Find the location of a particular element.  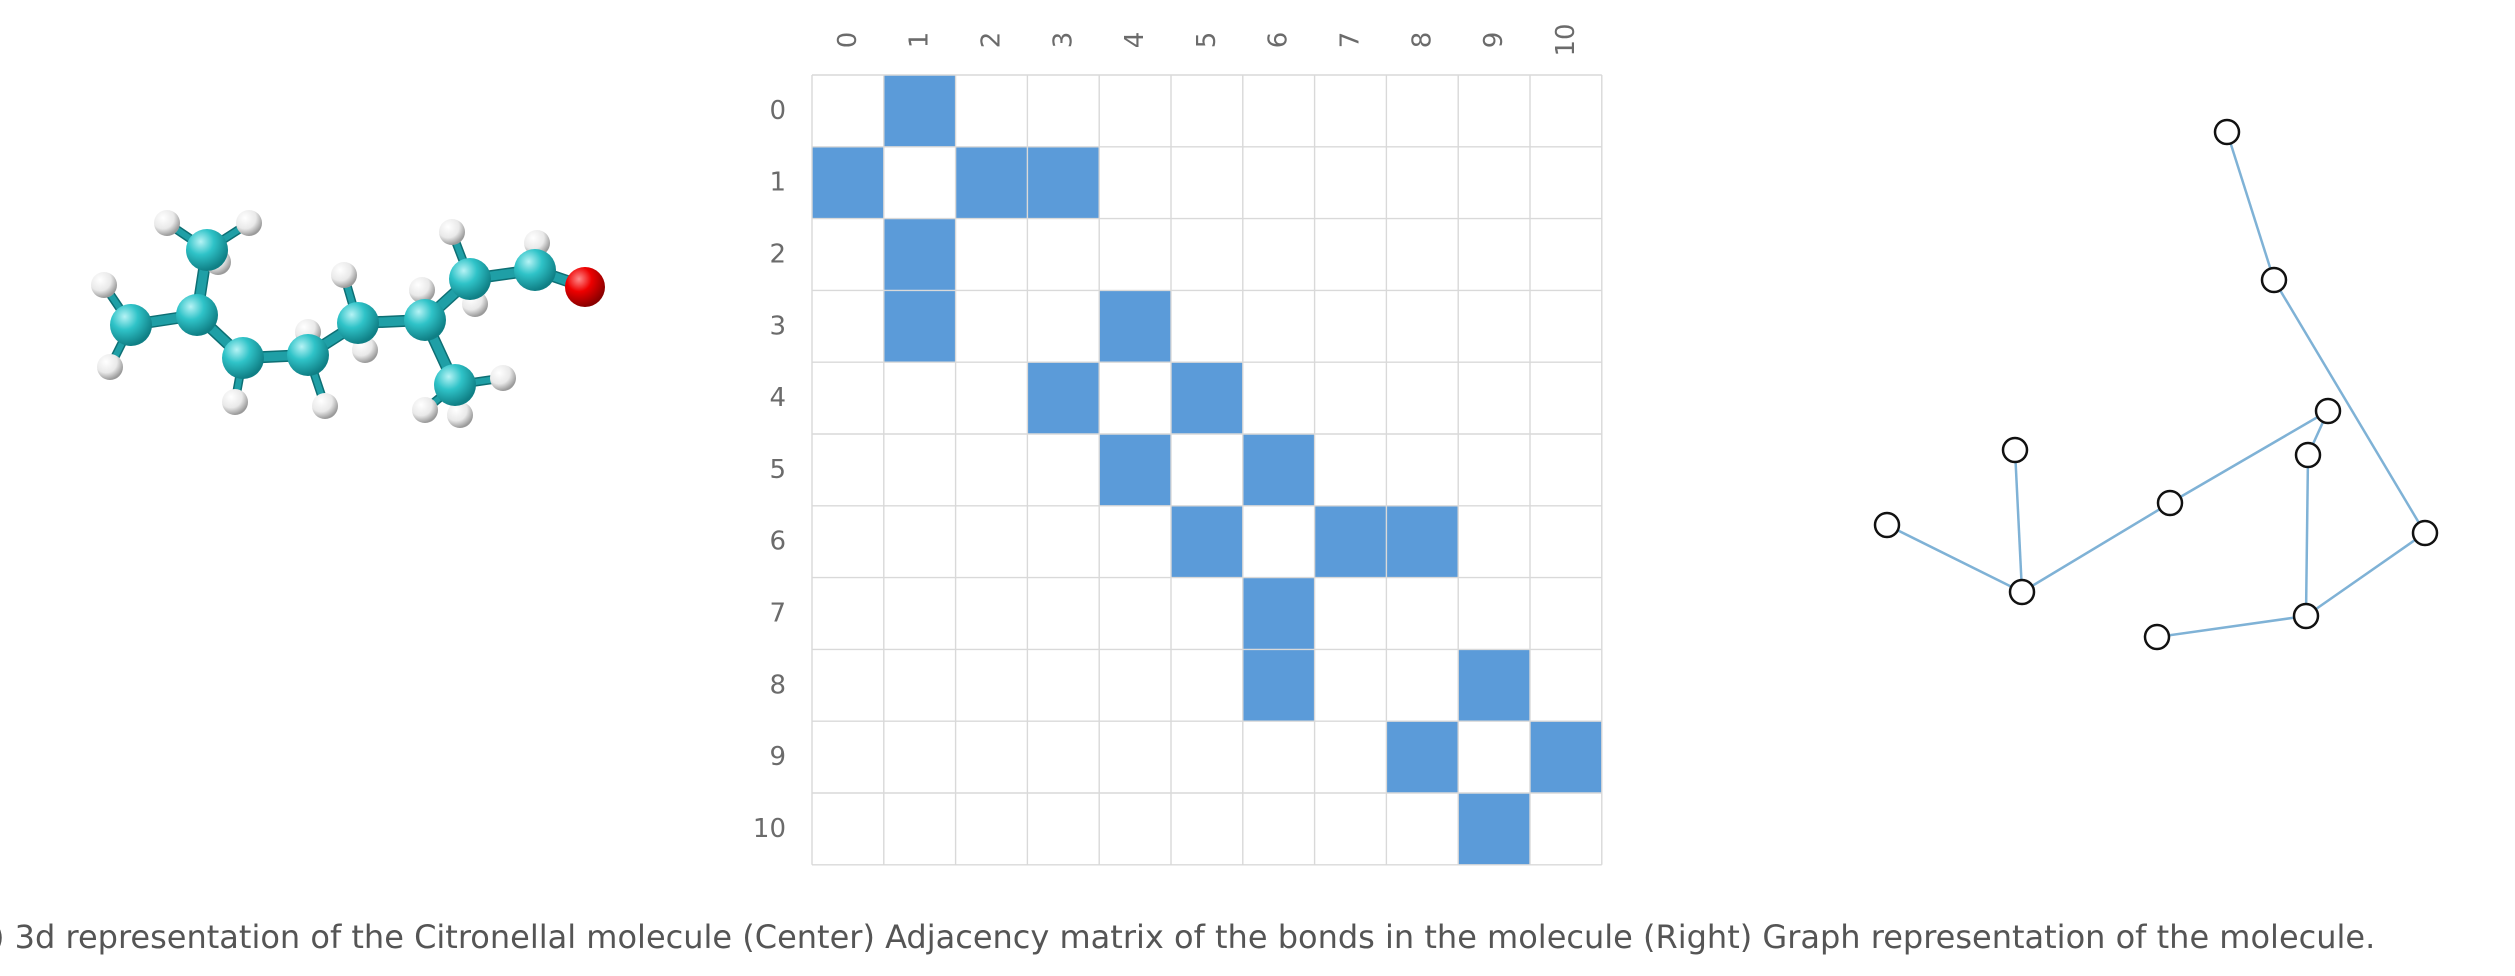

matrix-column-labels: 0 1 2 3 4 5 6 7 8 9 10 is located at coordinates (1207, 39).